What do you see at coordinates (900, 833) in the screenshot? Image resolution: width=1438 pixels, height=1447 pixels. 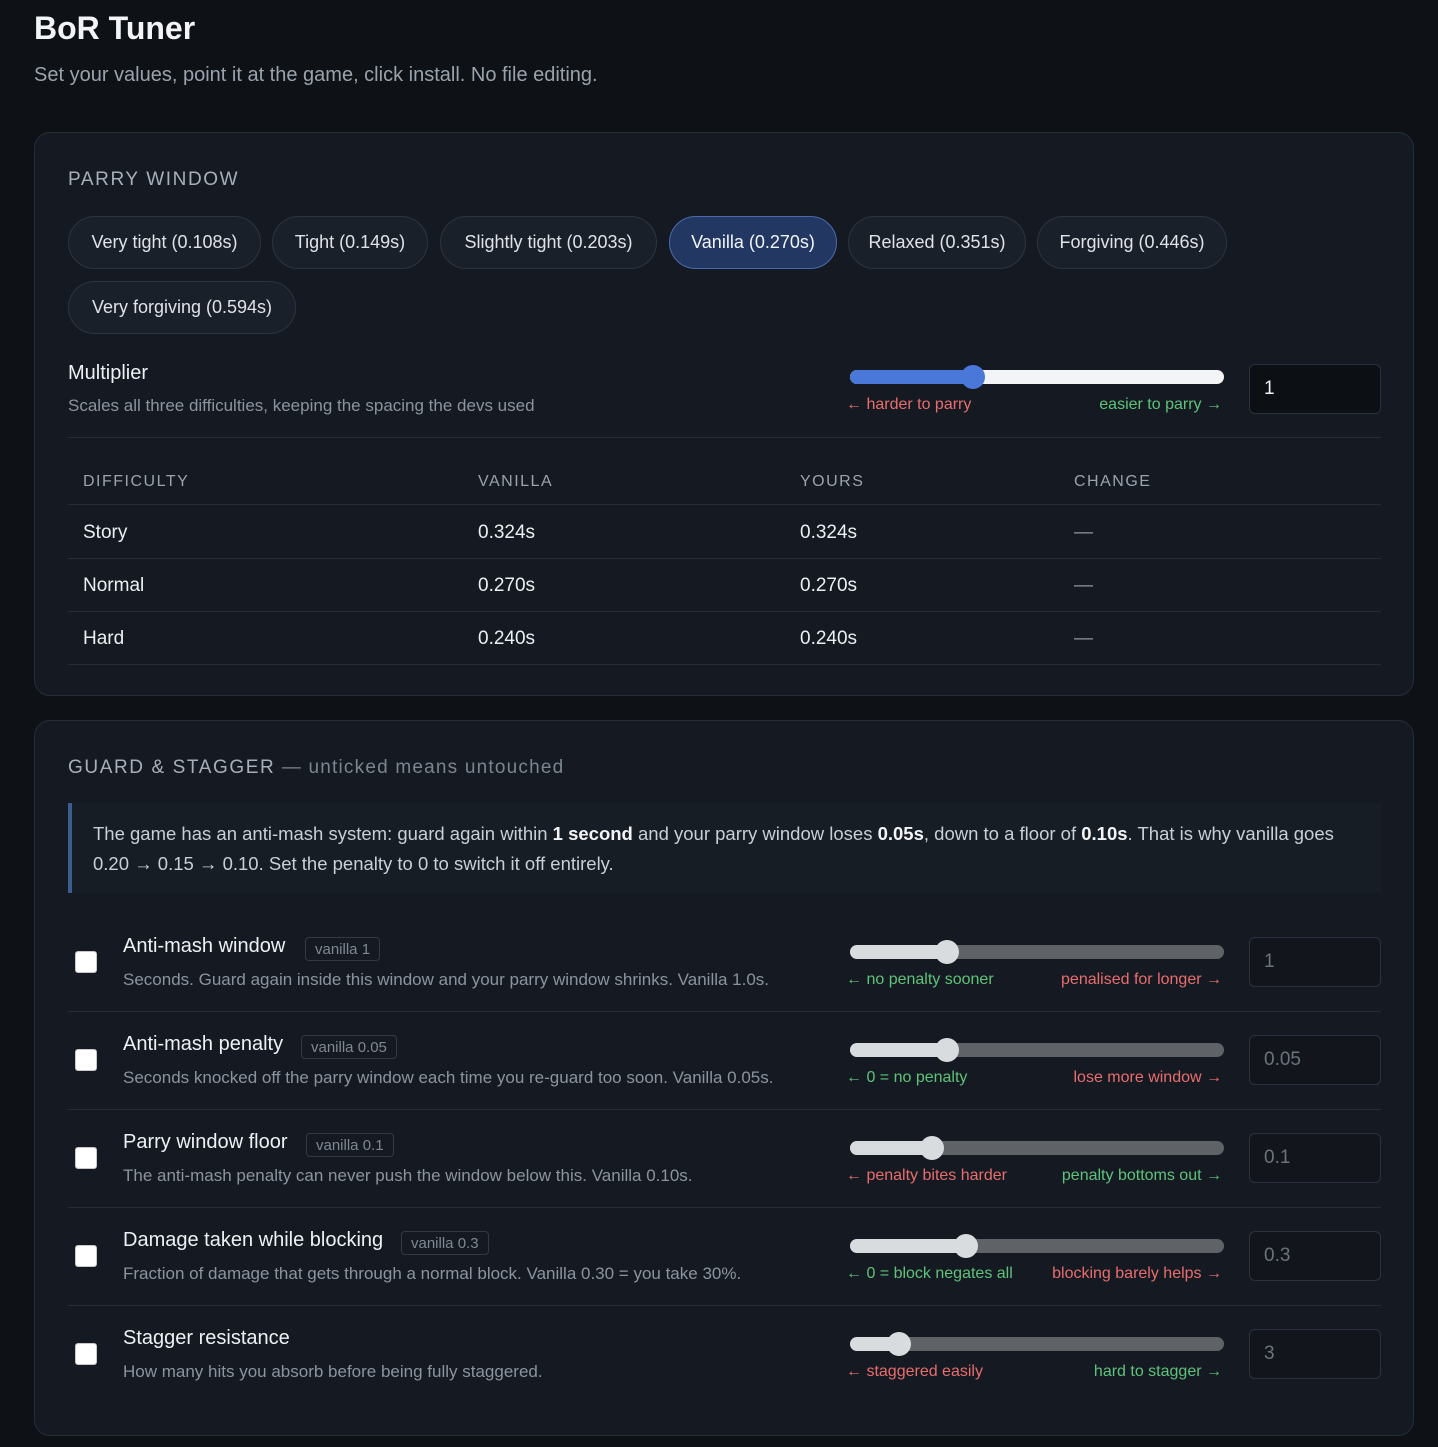 I see `info-bold-value: 0.05s` at bounding box center [900, 833].